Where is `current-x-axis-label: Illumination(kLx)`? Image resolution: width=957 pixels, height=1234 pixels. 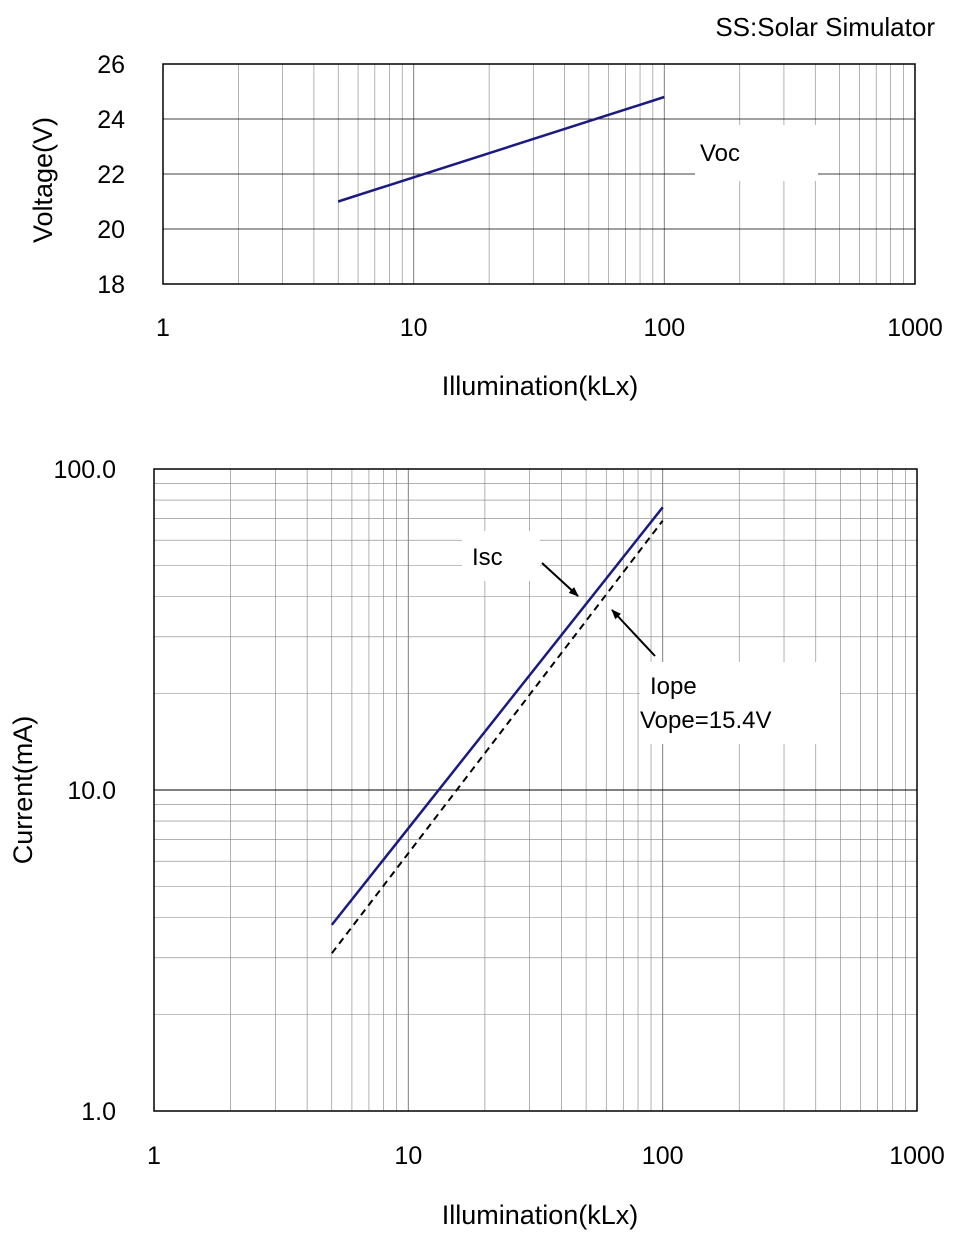 current-x-axis-label: Illumination(kLx) is located at coordinates (540, 1215).